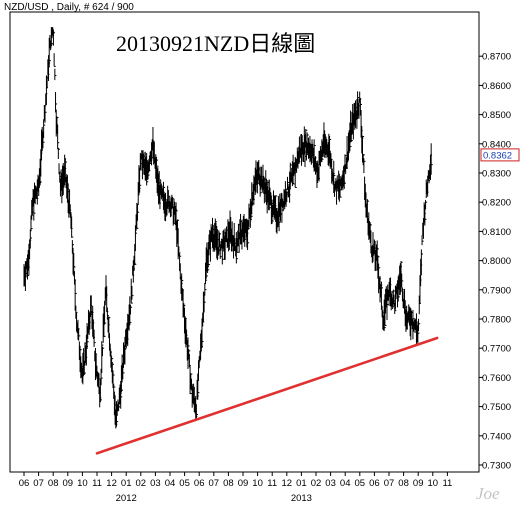 The height and width of the screenshot is (510, 523). I want to click on y-tick-label: 0.8100, so click(496, 232).